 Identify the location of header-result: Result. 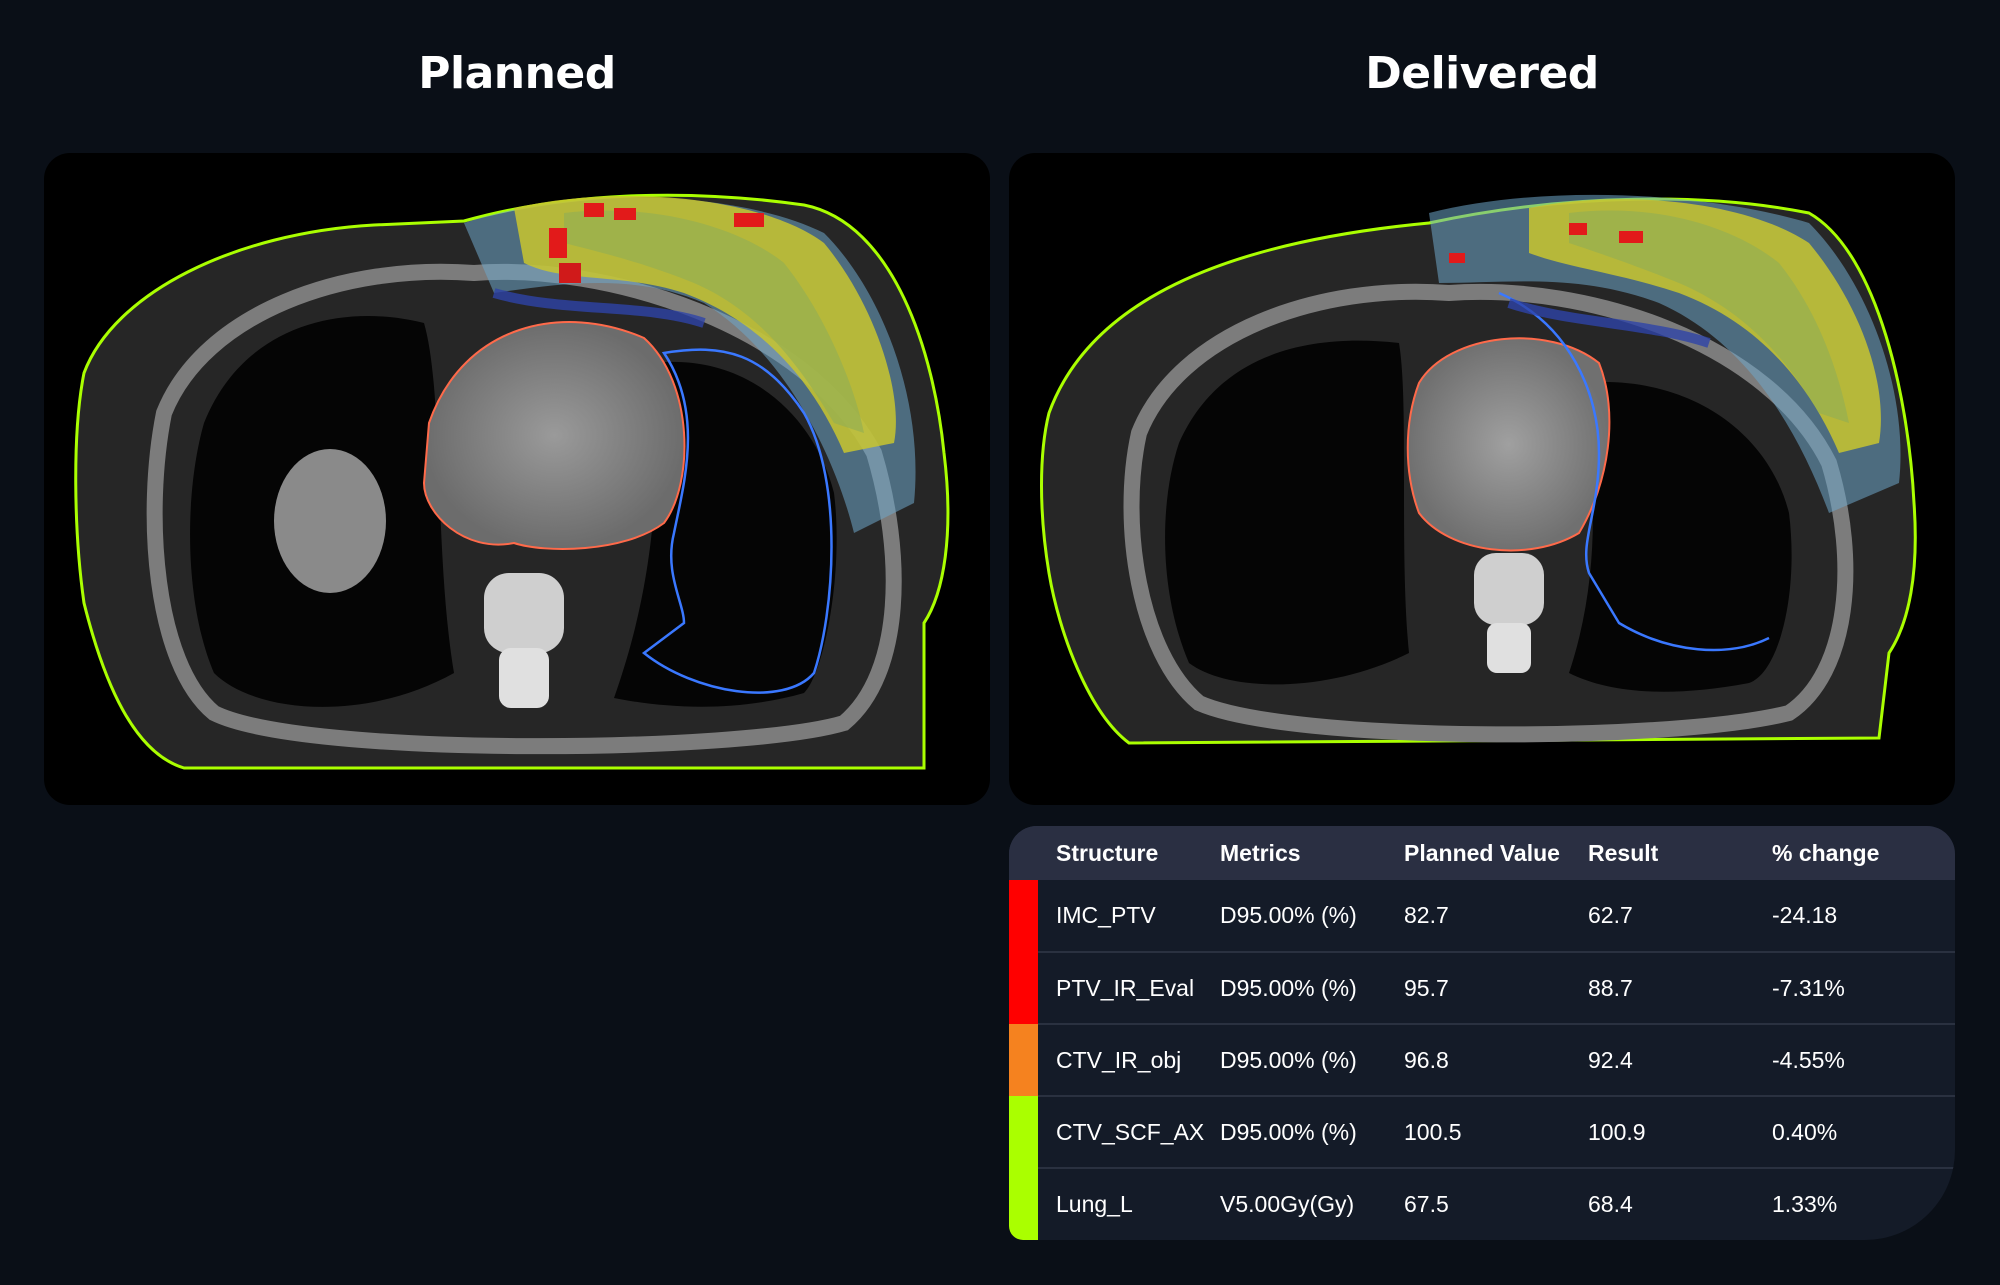
(1623, 852).